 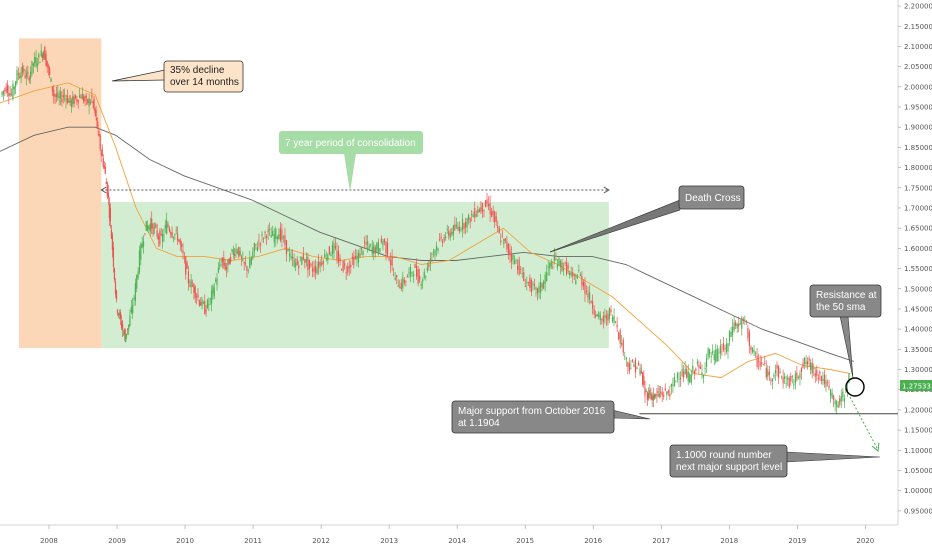 I want to click on y-tick-label: 0.95000, so click(x=918, y=511).